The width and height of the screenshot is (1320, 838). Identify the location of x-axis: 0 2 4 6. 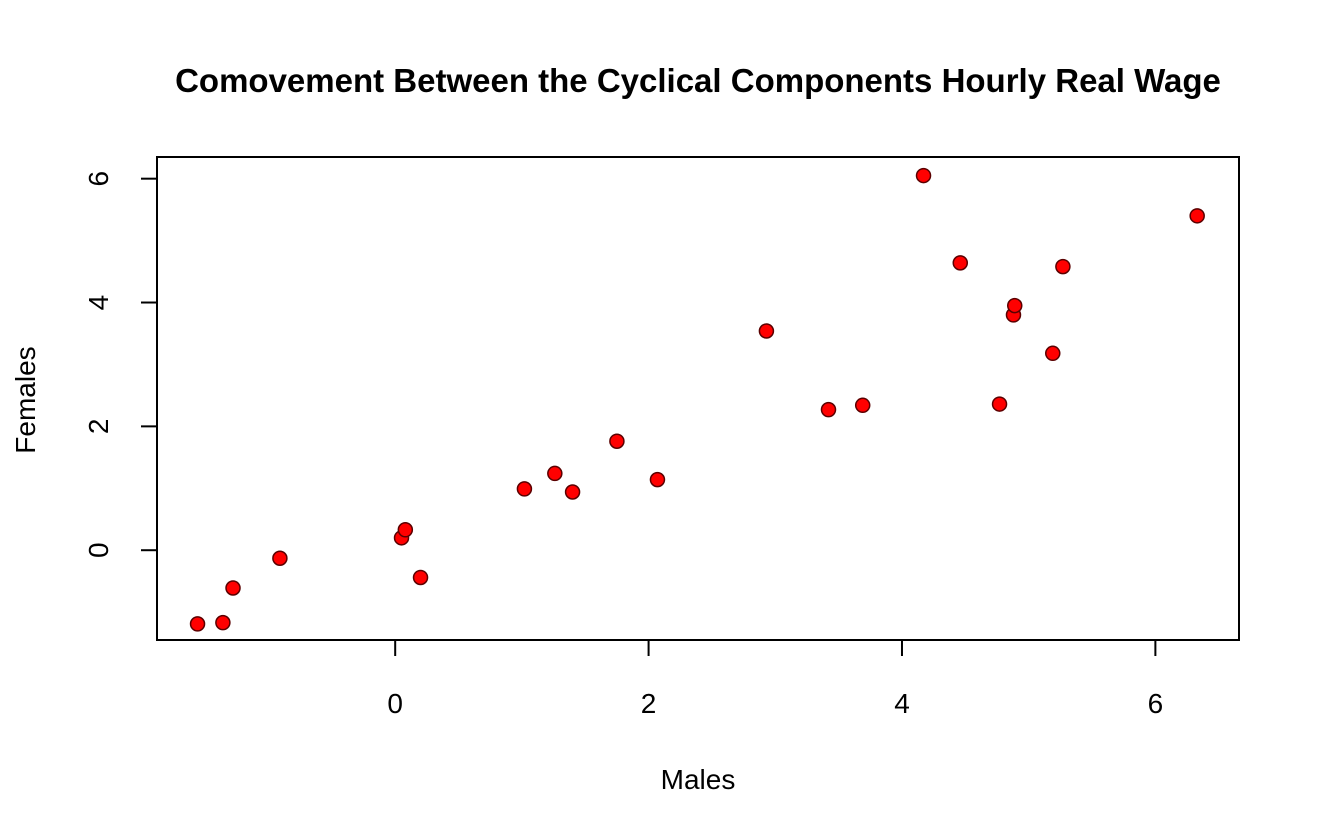
(775, 679).